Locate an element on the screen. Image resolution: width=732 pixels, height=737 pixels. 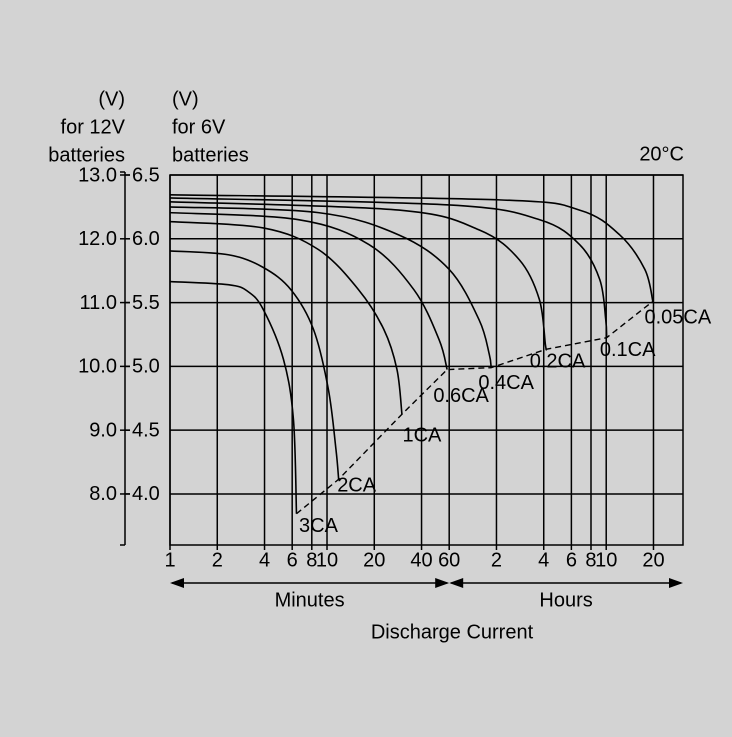
range-label: Minutes is located at coordinates (310, 600).